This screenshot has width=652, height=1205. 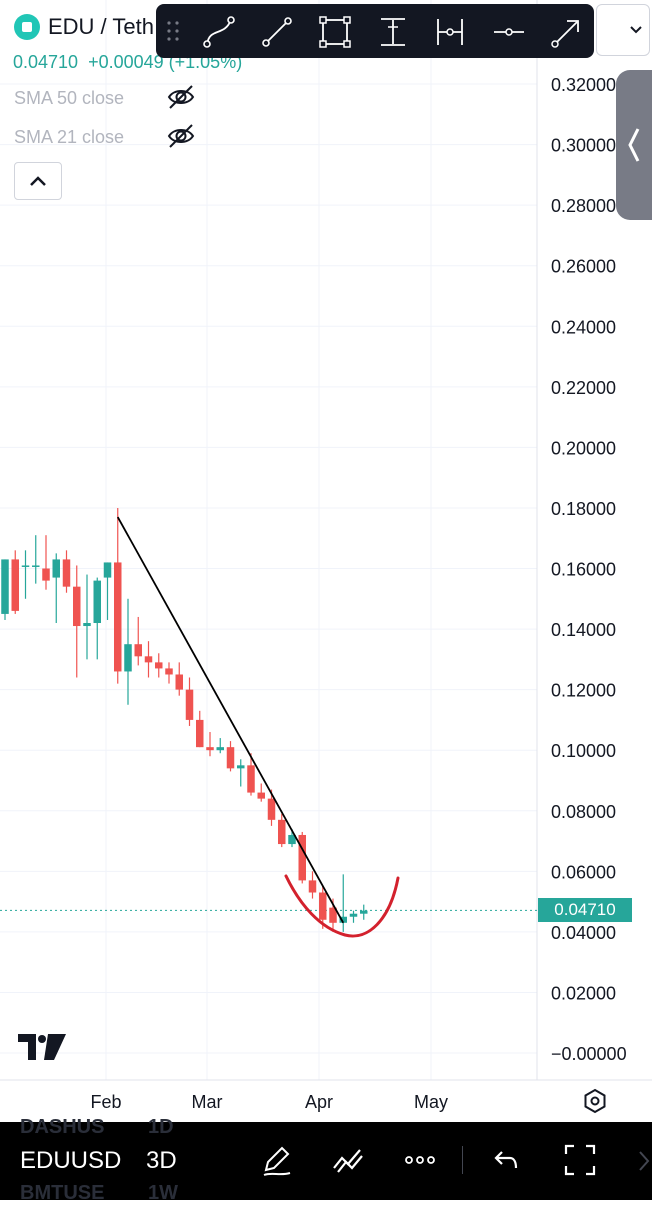 I want to click on price-tick-label: 0.18000, so click(x=583, y=509).